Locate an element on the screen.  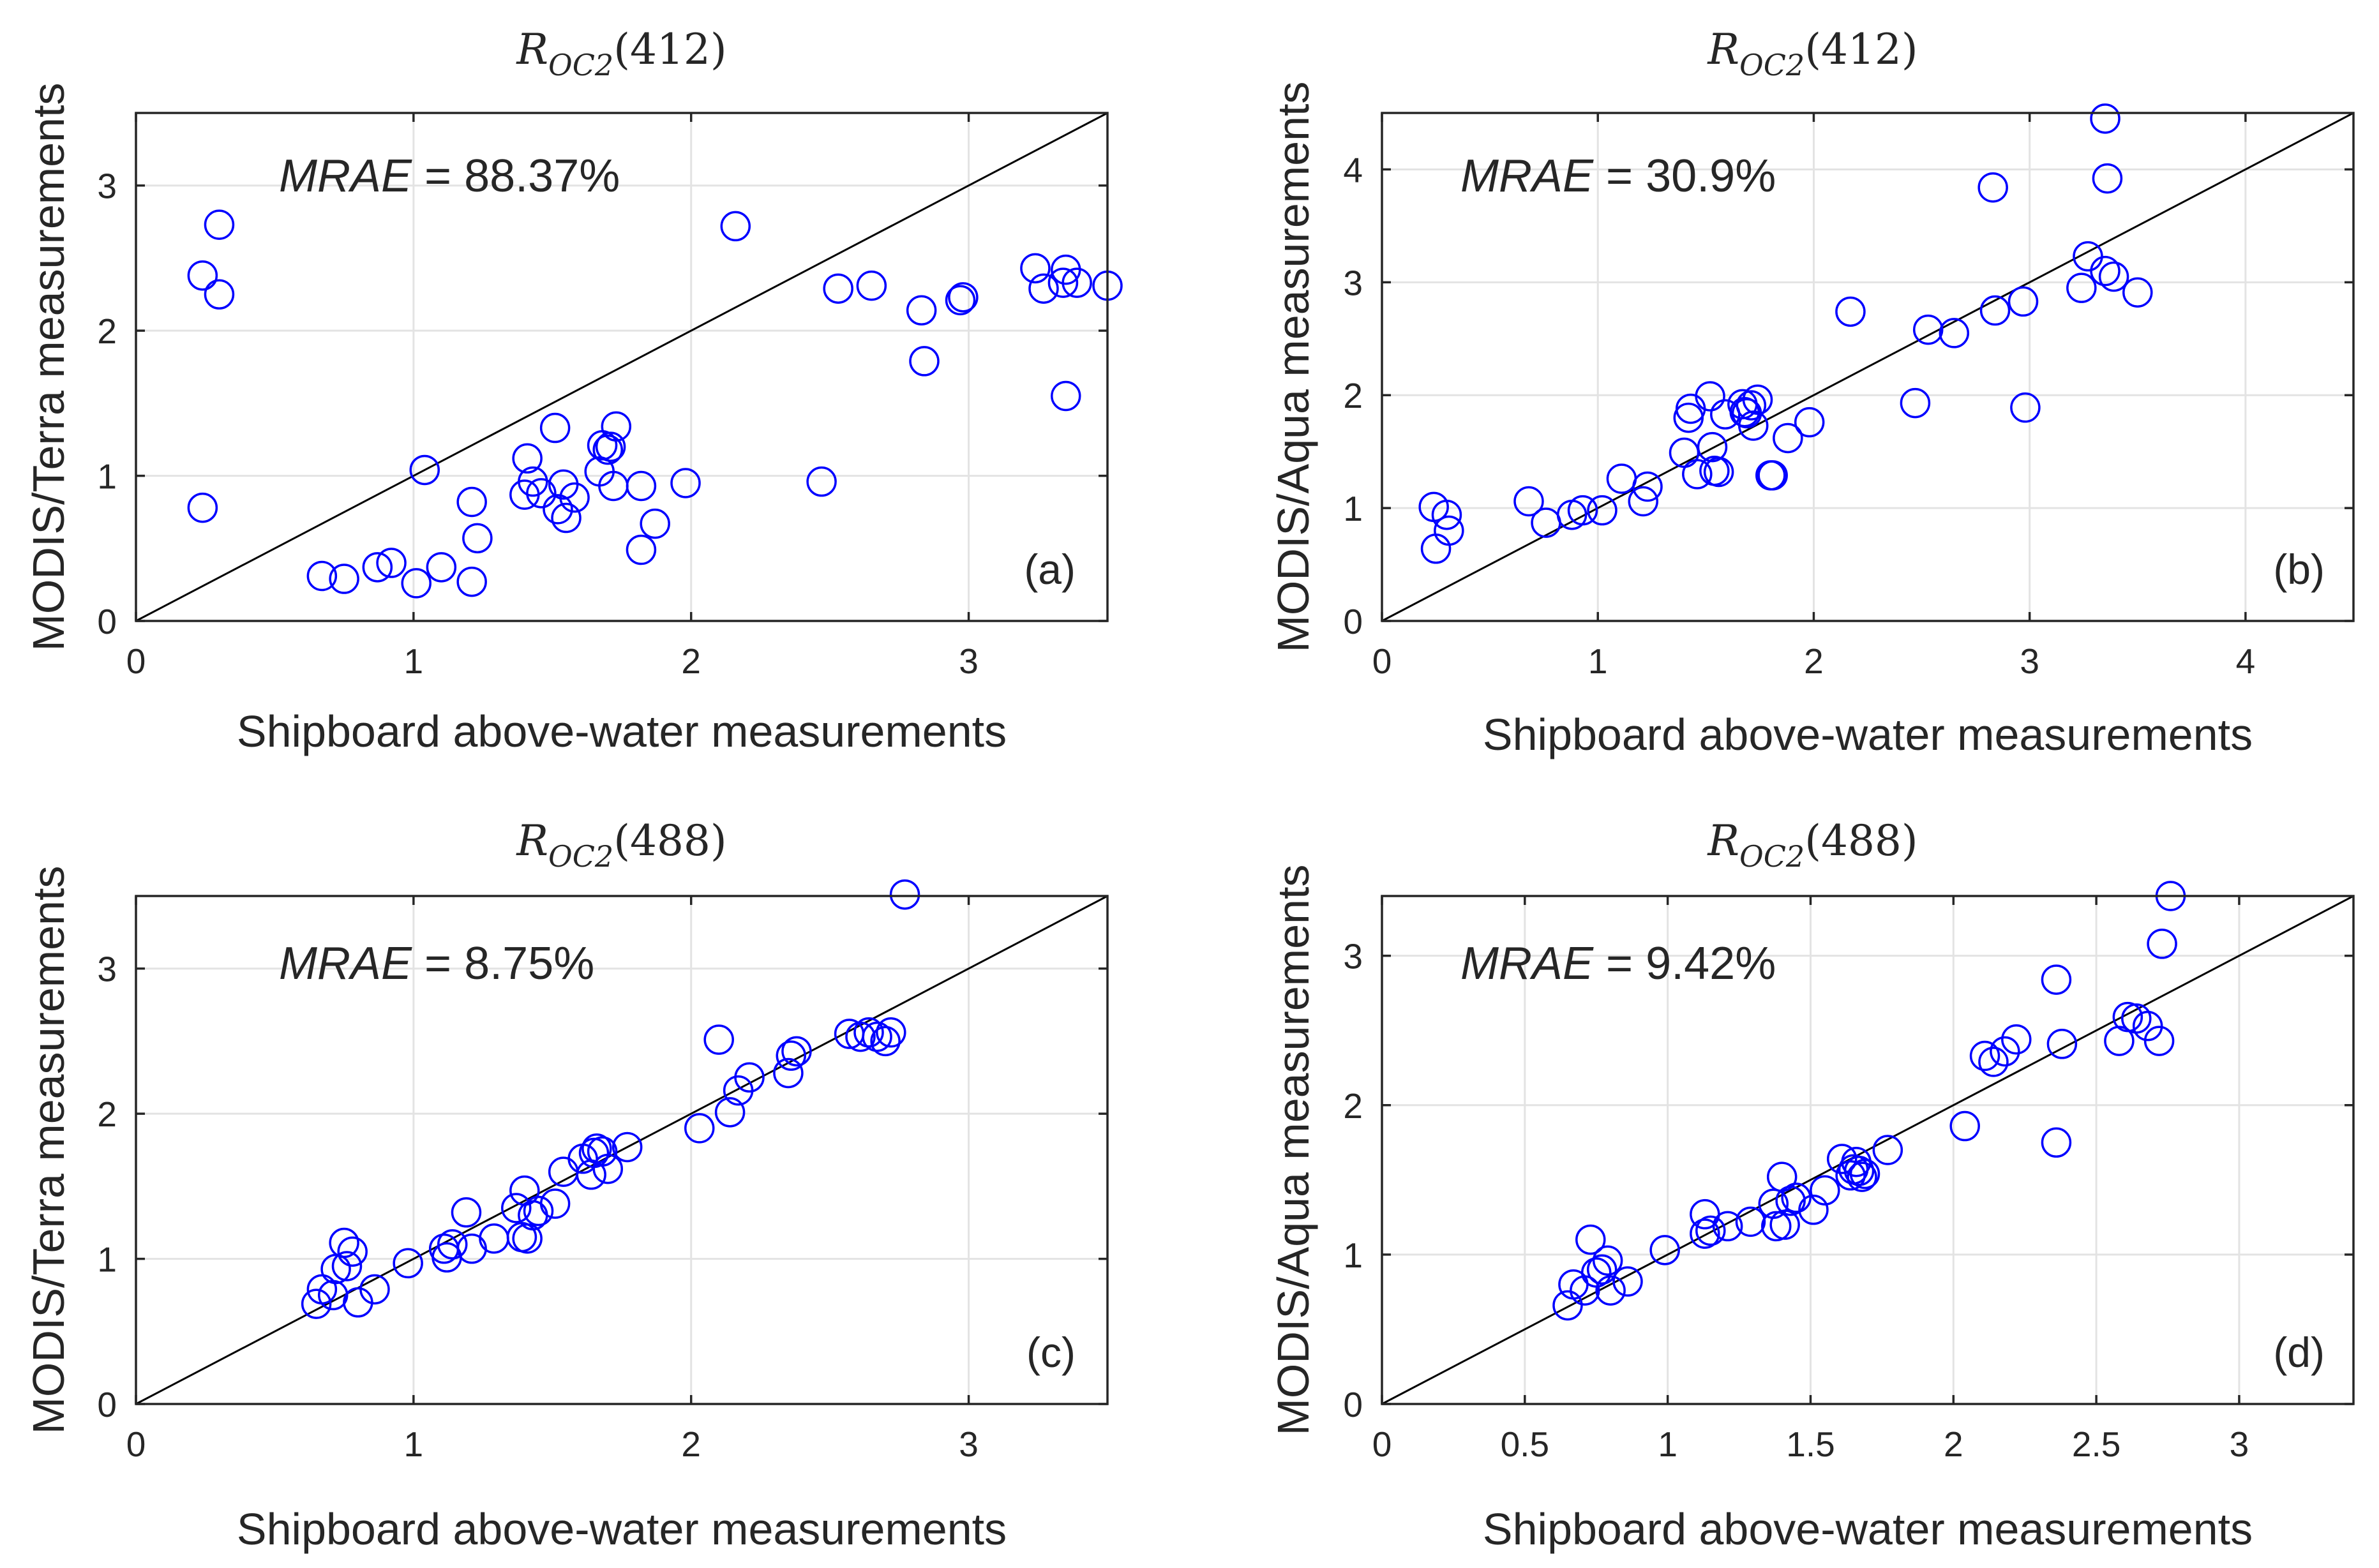
panel-d-title-main: R is located at coordinates (1723, 840).